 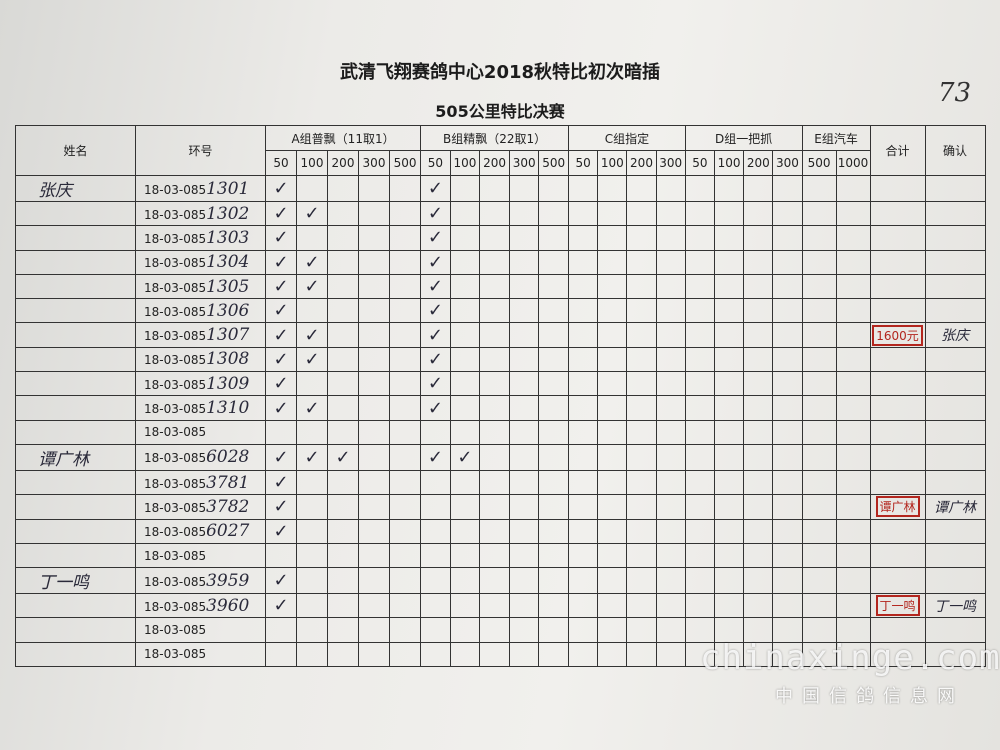 What do you see at coordinates (465, 163) in the screenshot?
I see `distance-header: 100` at bounding box center [465, 163].